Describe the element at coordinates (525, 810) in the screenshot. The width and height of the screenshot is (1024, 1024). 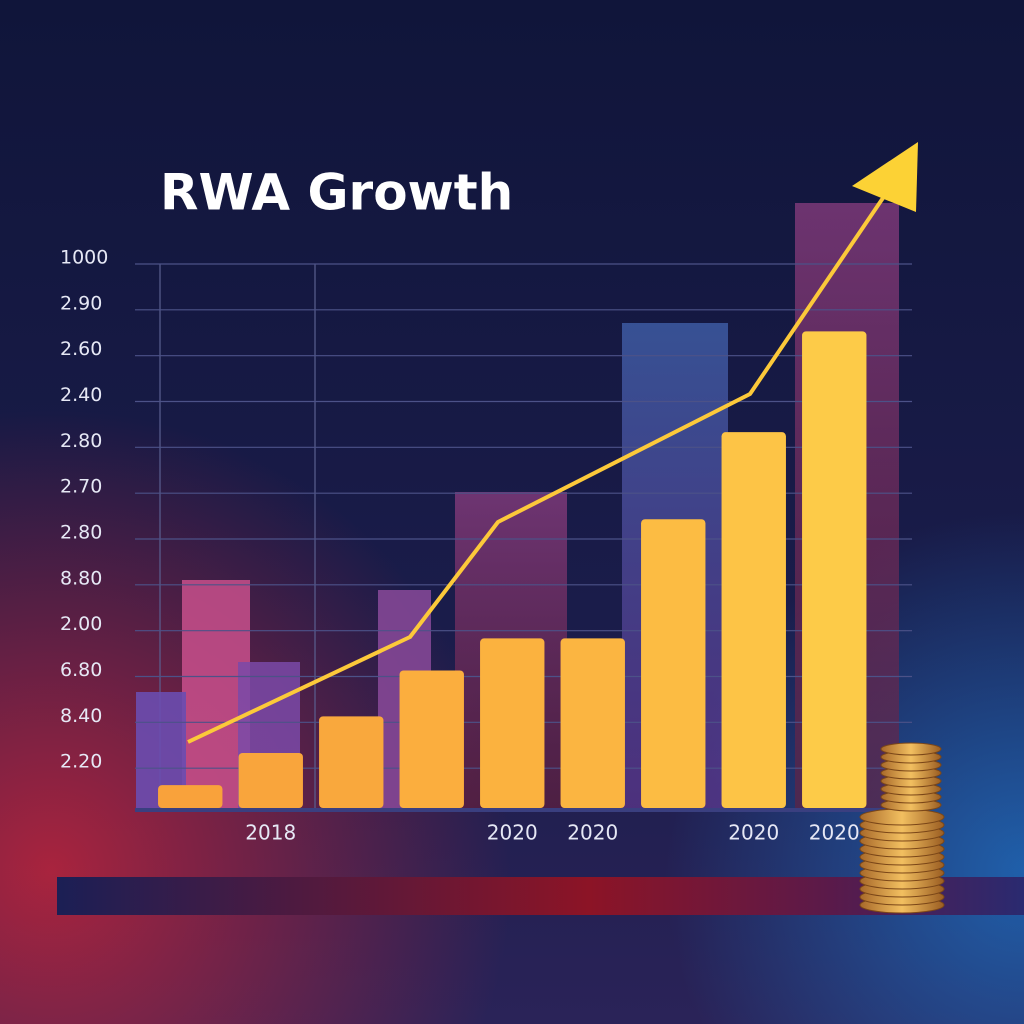
I see `baseline` at that location.